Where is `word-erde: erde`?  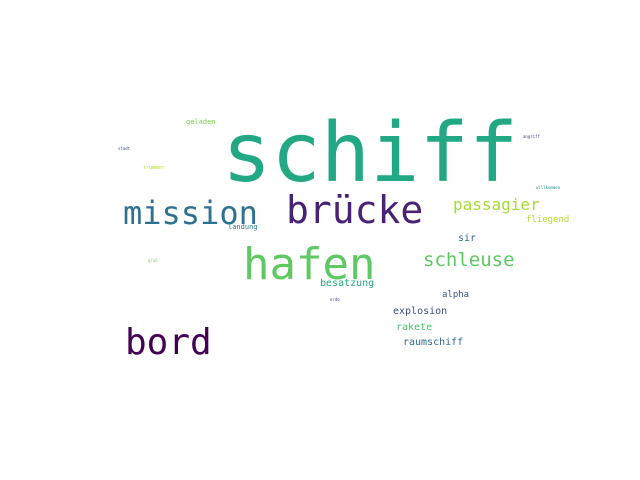 word-erde: erde is located at coordinates (335, 299).